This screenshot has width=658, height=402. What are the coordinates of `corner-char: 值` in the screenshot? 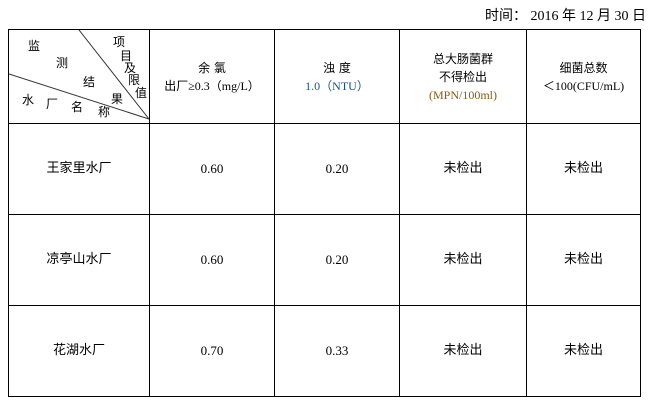 It's located at (141, 93).